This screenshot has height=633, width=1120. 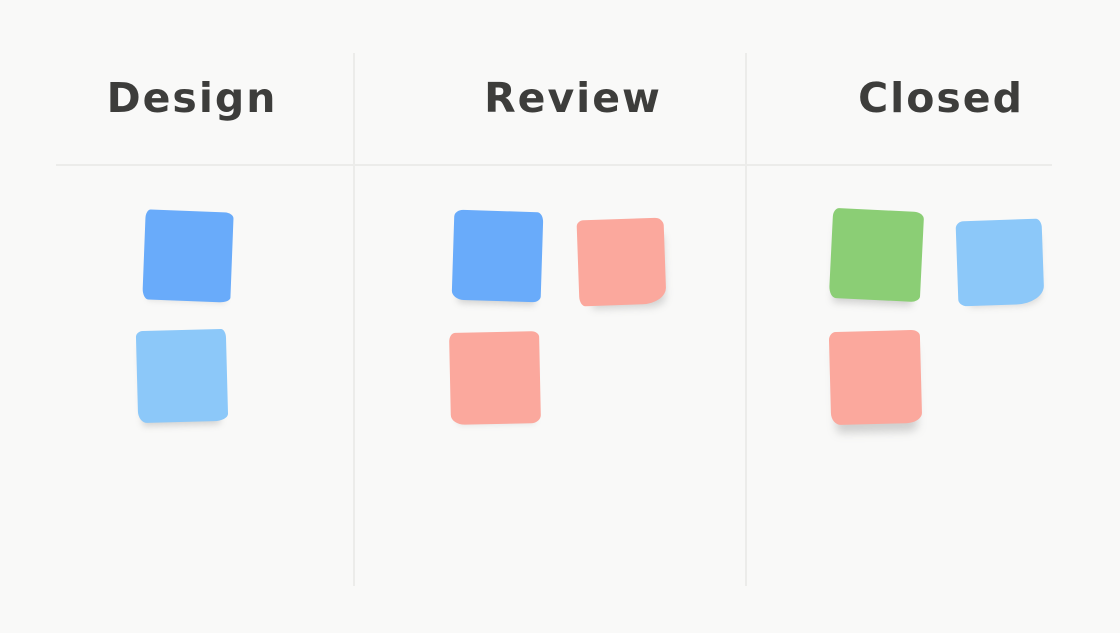 I want to click on column-header-closed: Closed, so click(x=941, y=98).